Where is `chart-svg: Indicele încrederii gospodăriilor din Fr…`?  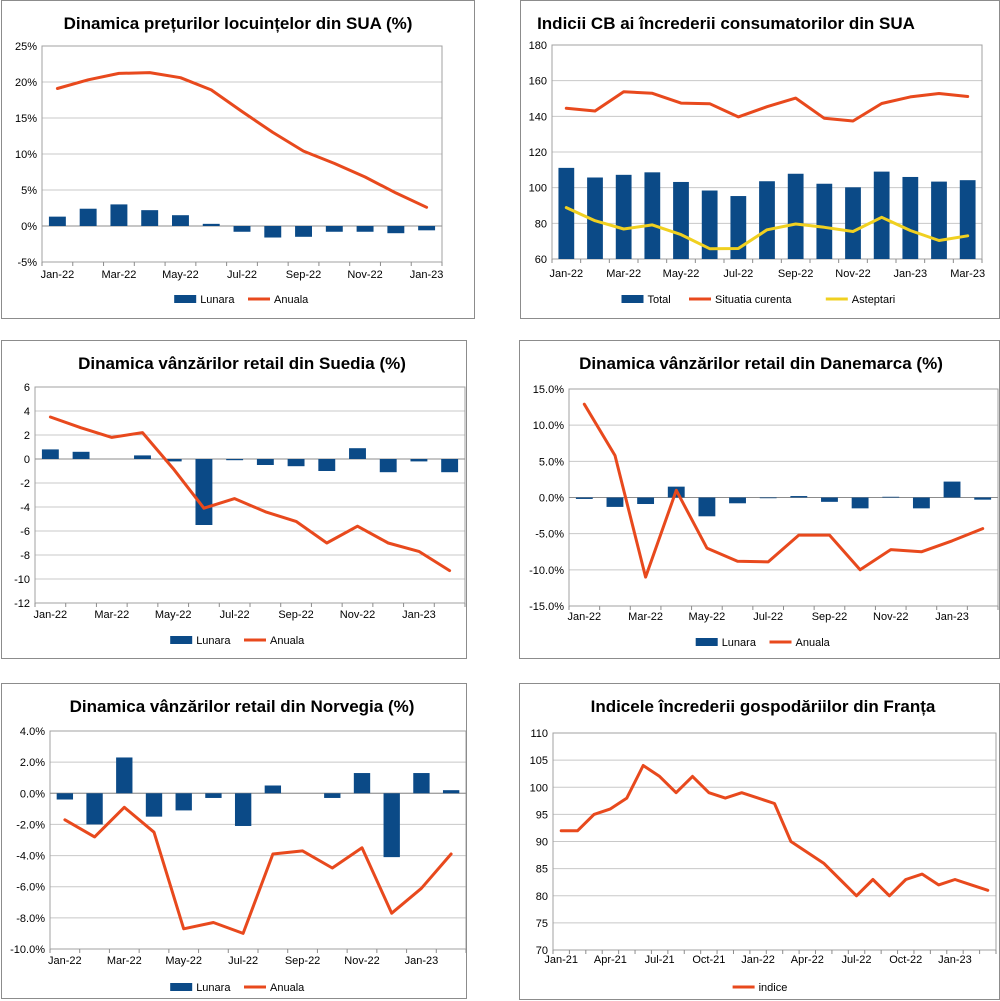 chart-svg: Indicele încrederii gospodăriilor din Fr… is located at coordinates (763, 845).